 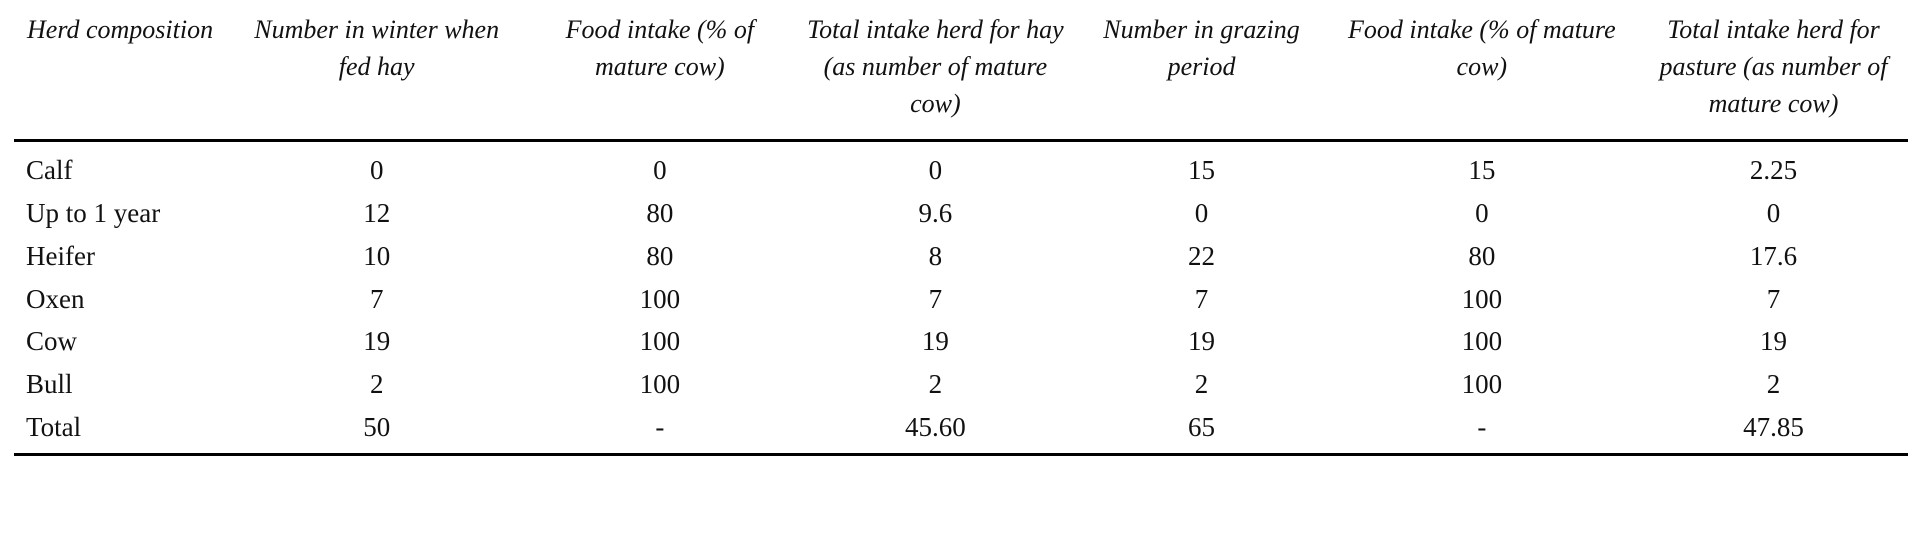 What do you see at coordinates (52, 341) in the screenshot?
I see `row-label-cell: Cow` at bounding box center [52, 341].